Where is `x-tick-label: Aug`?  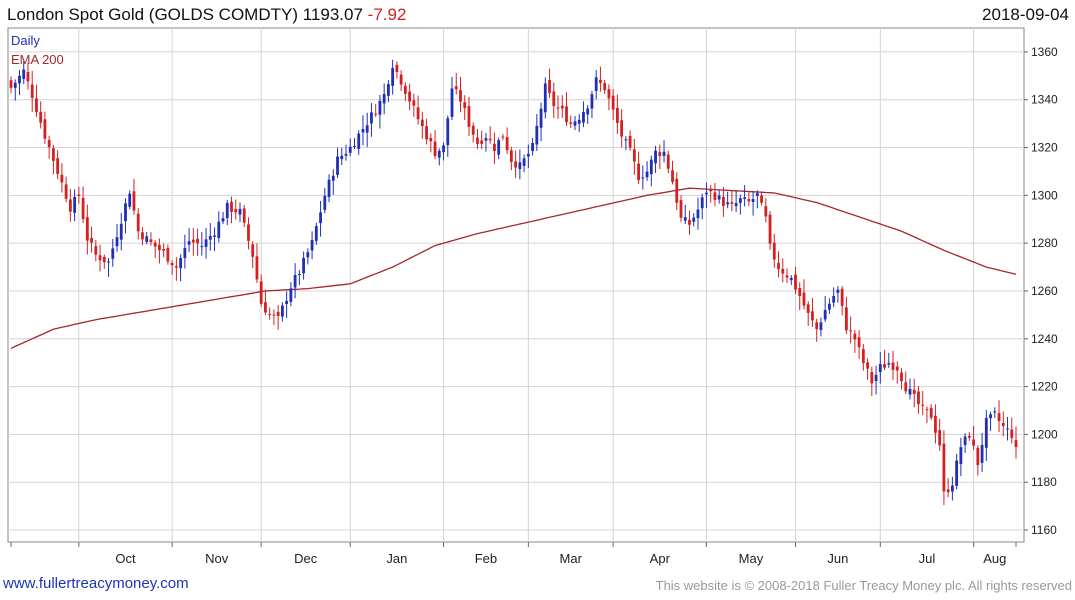
x-tick-label: Aug is located at coordinates (994, 558).